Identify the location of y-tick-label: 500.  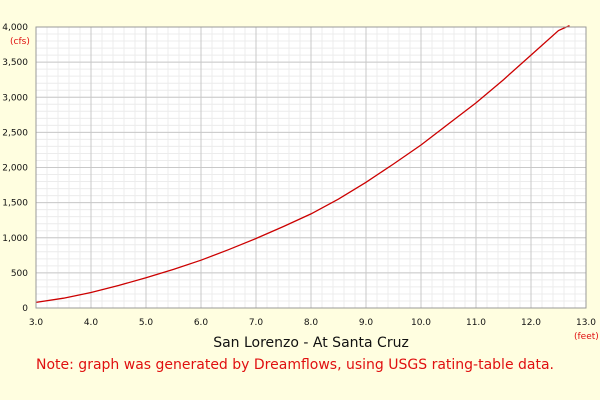
(19, 274).